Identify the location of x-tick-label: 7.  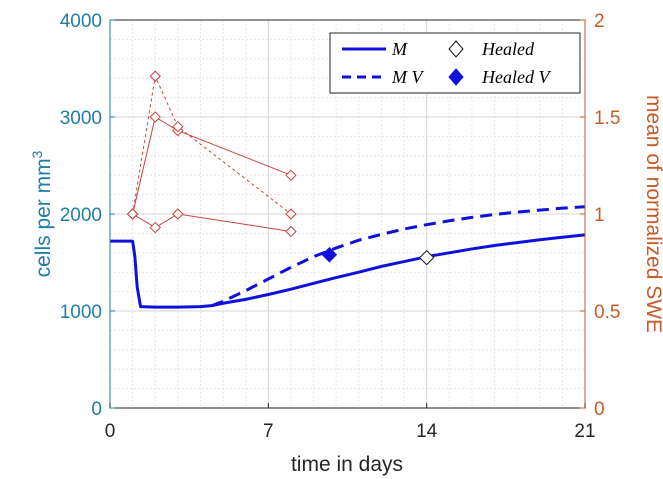
(268, 431).